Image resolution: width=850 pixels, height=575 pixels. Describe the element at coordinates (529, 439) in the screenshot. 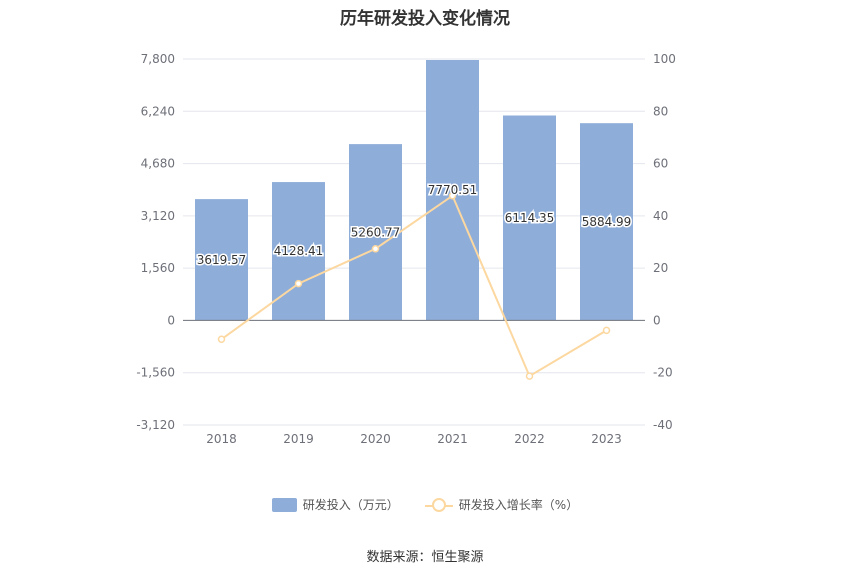

I see `x-tick-label: 2022` at that location.